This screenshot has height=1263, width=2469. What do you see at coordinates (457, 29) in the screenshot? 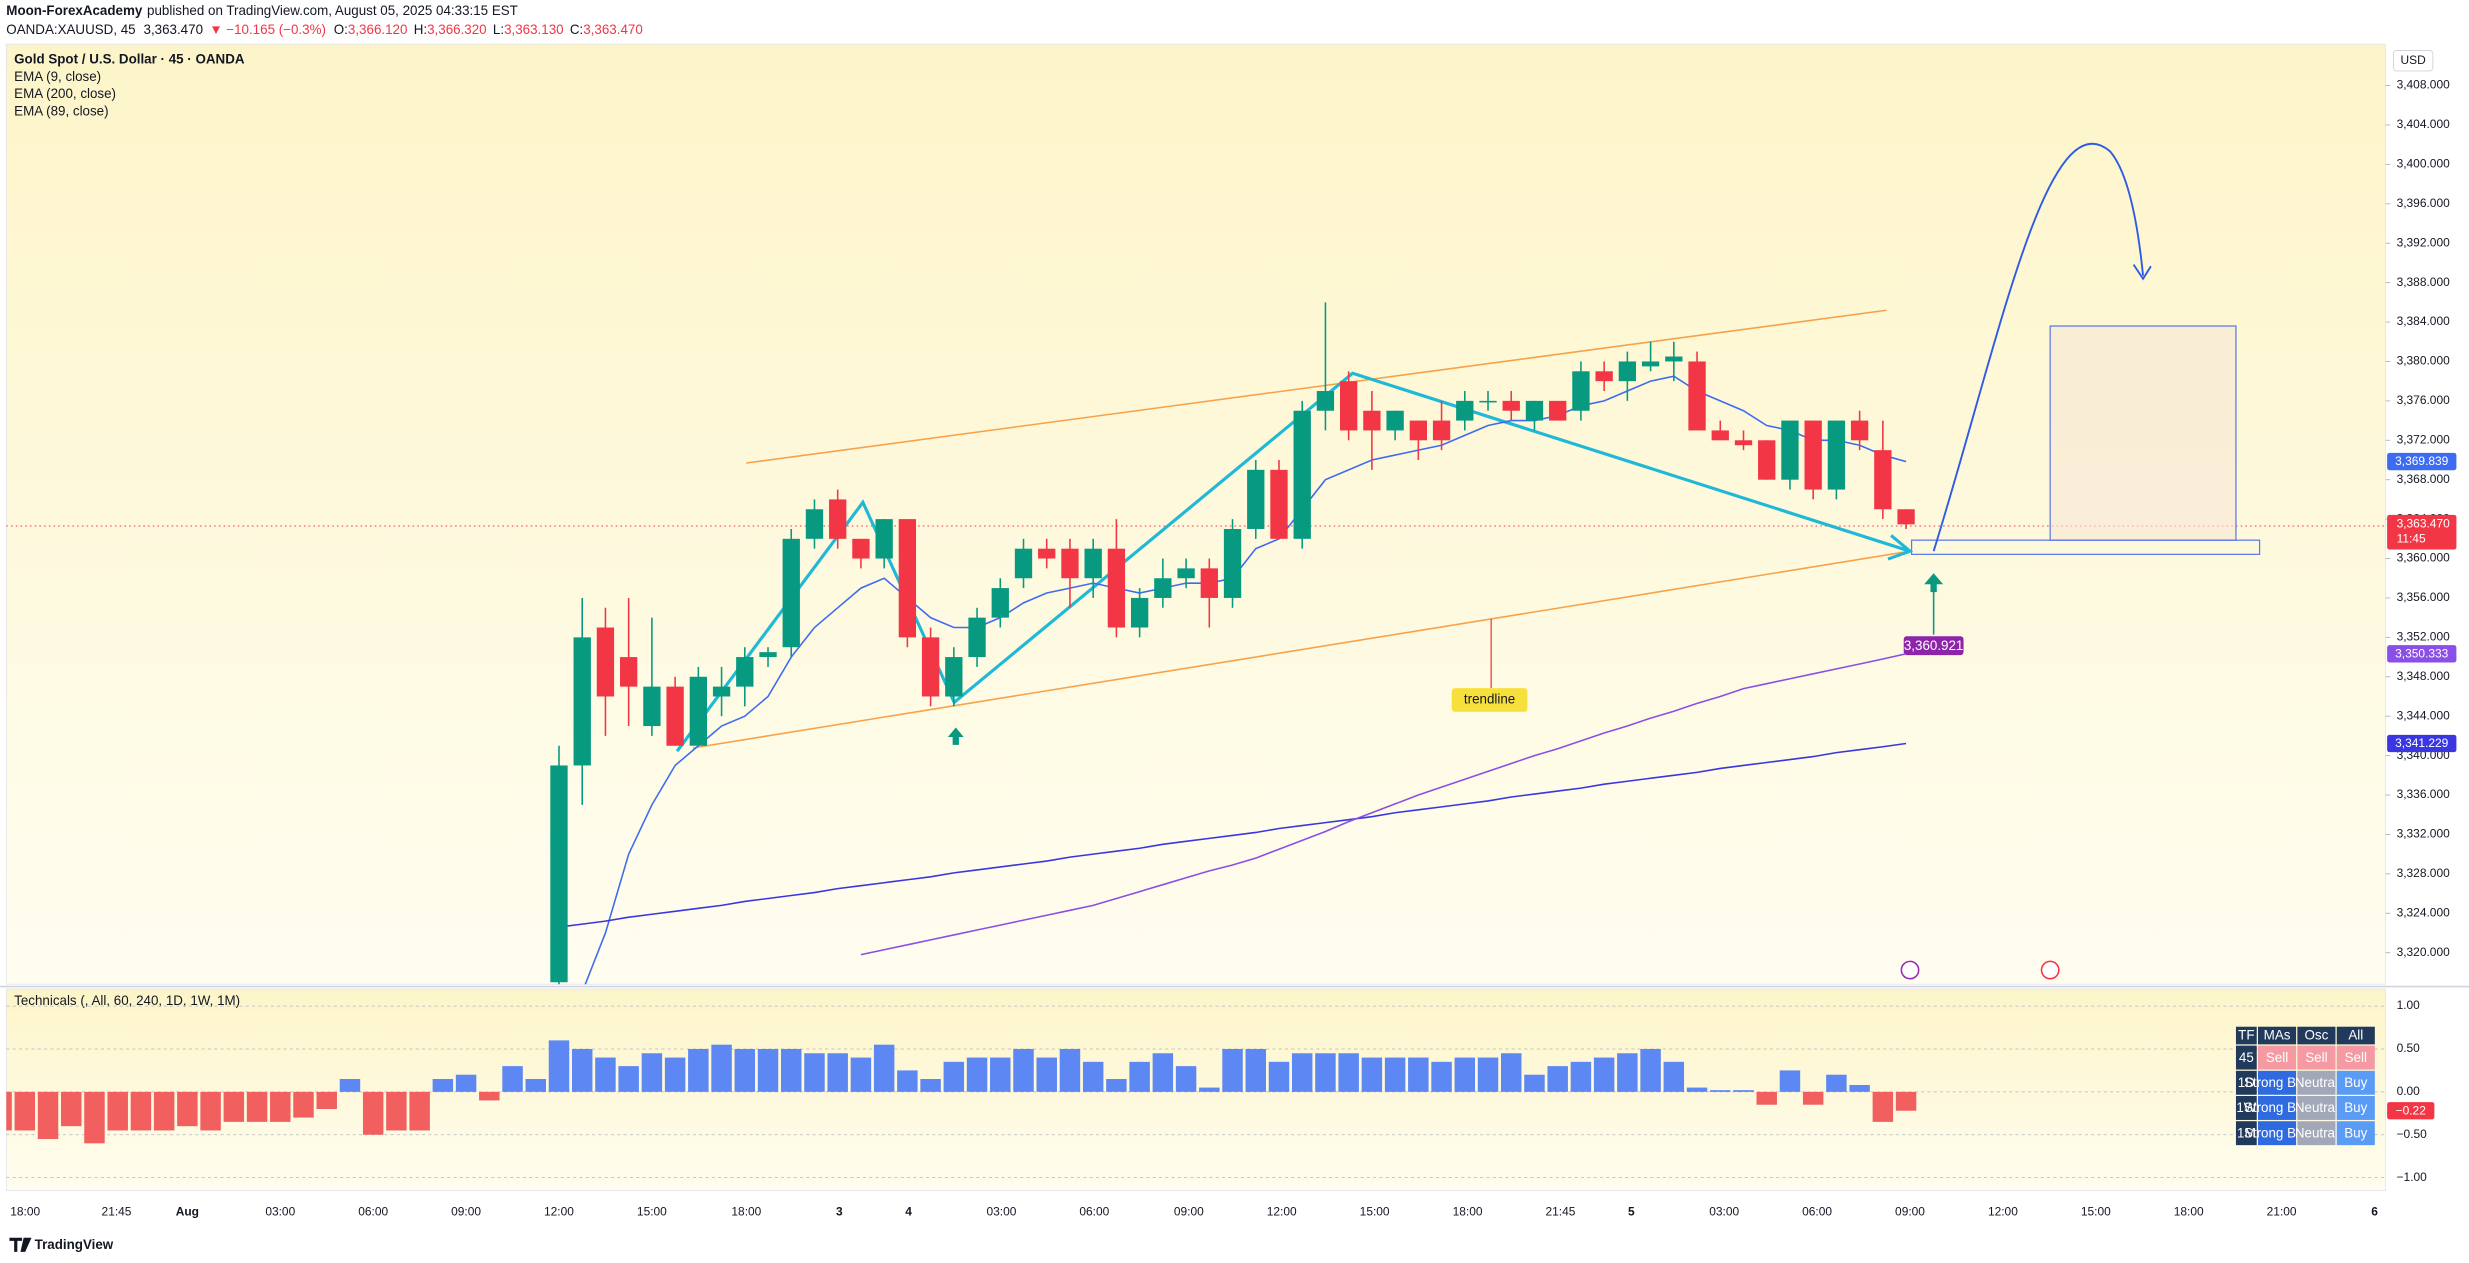
I see `high-value: 3,366.320` at bounding box center [457, 29].